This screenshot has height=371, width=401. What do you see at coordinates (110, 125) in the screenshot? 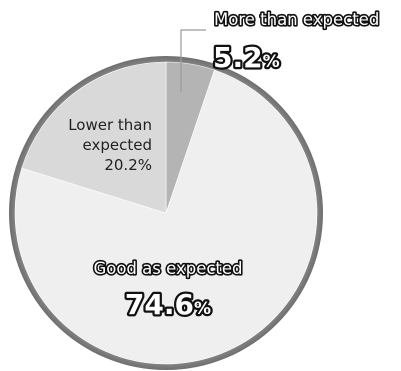
I see `label-lower-line-1: Lower than` at bounding box center [110, 125].